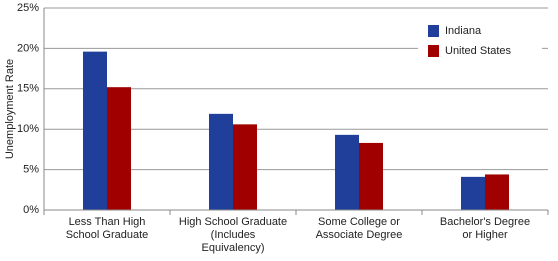 Image resolution: width=558 pixels, height=261 pixels. Describe the element at coordinates (478, 51) in the screenshot. I see `legend-label: United States` at that location.